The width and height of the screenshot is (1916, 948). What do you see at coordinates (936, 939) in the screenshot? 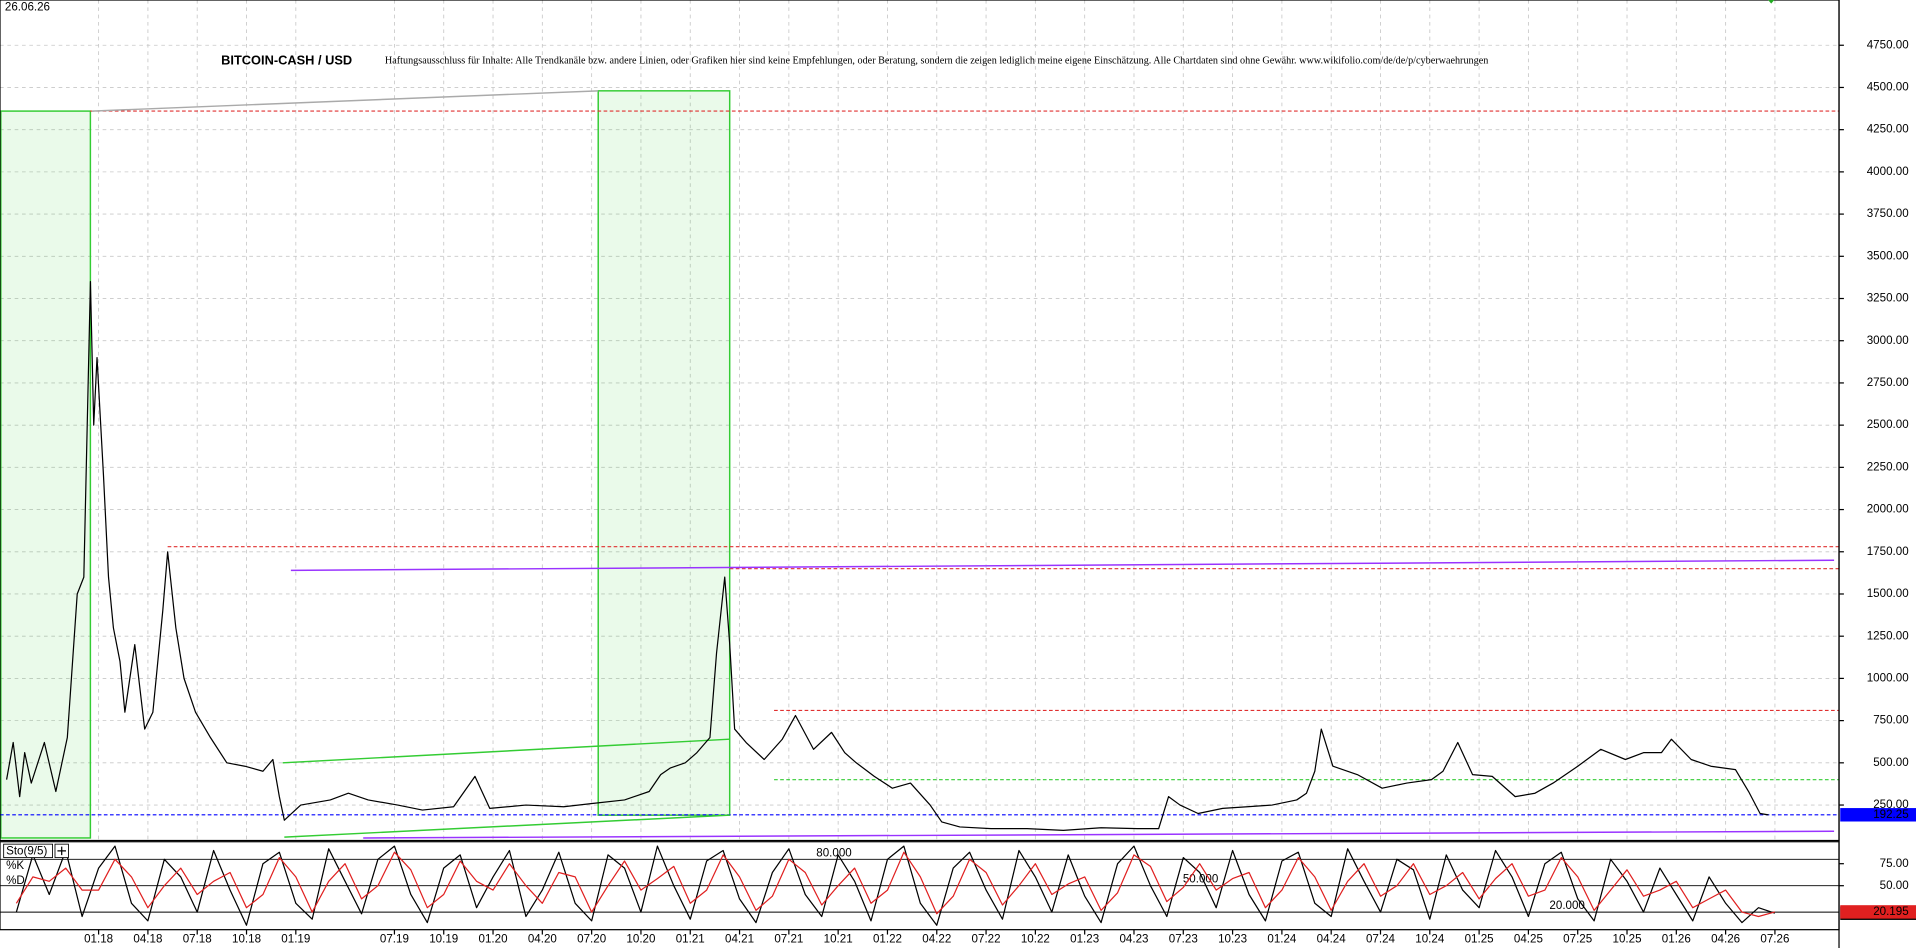
I see `x-tick-label: 04.22` at bounding box center [936, 939].